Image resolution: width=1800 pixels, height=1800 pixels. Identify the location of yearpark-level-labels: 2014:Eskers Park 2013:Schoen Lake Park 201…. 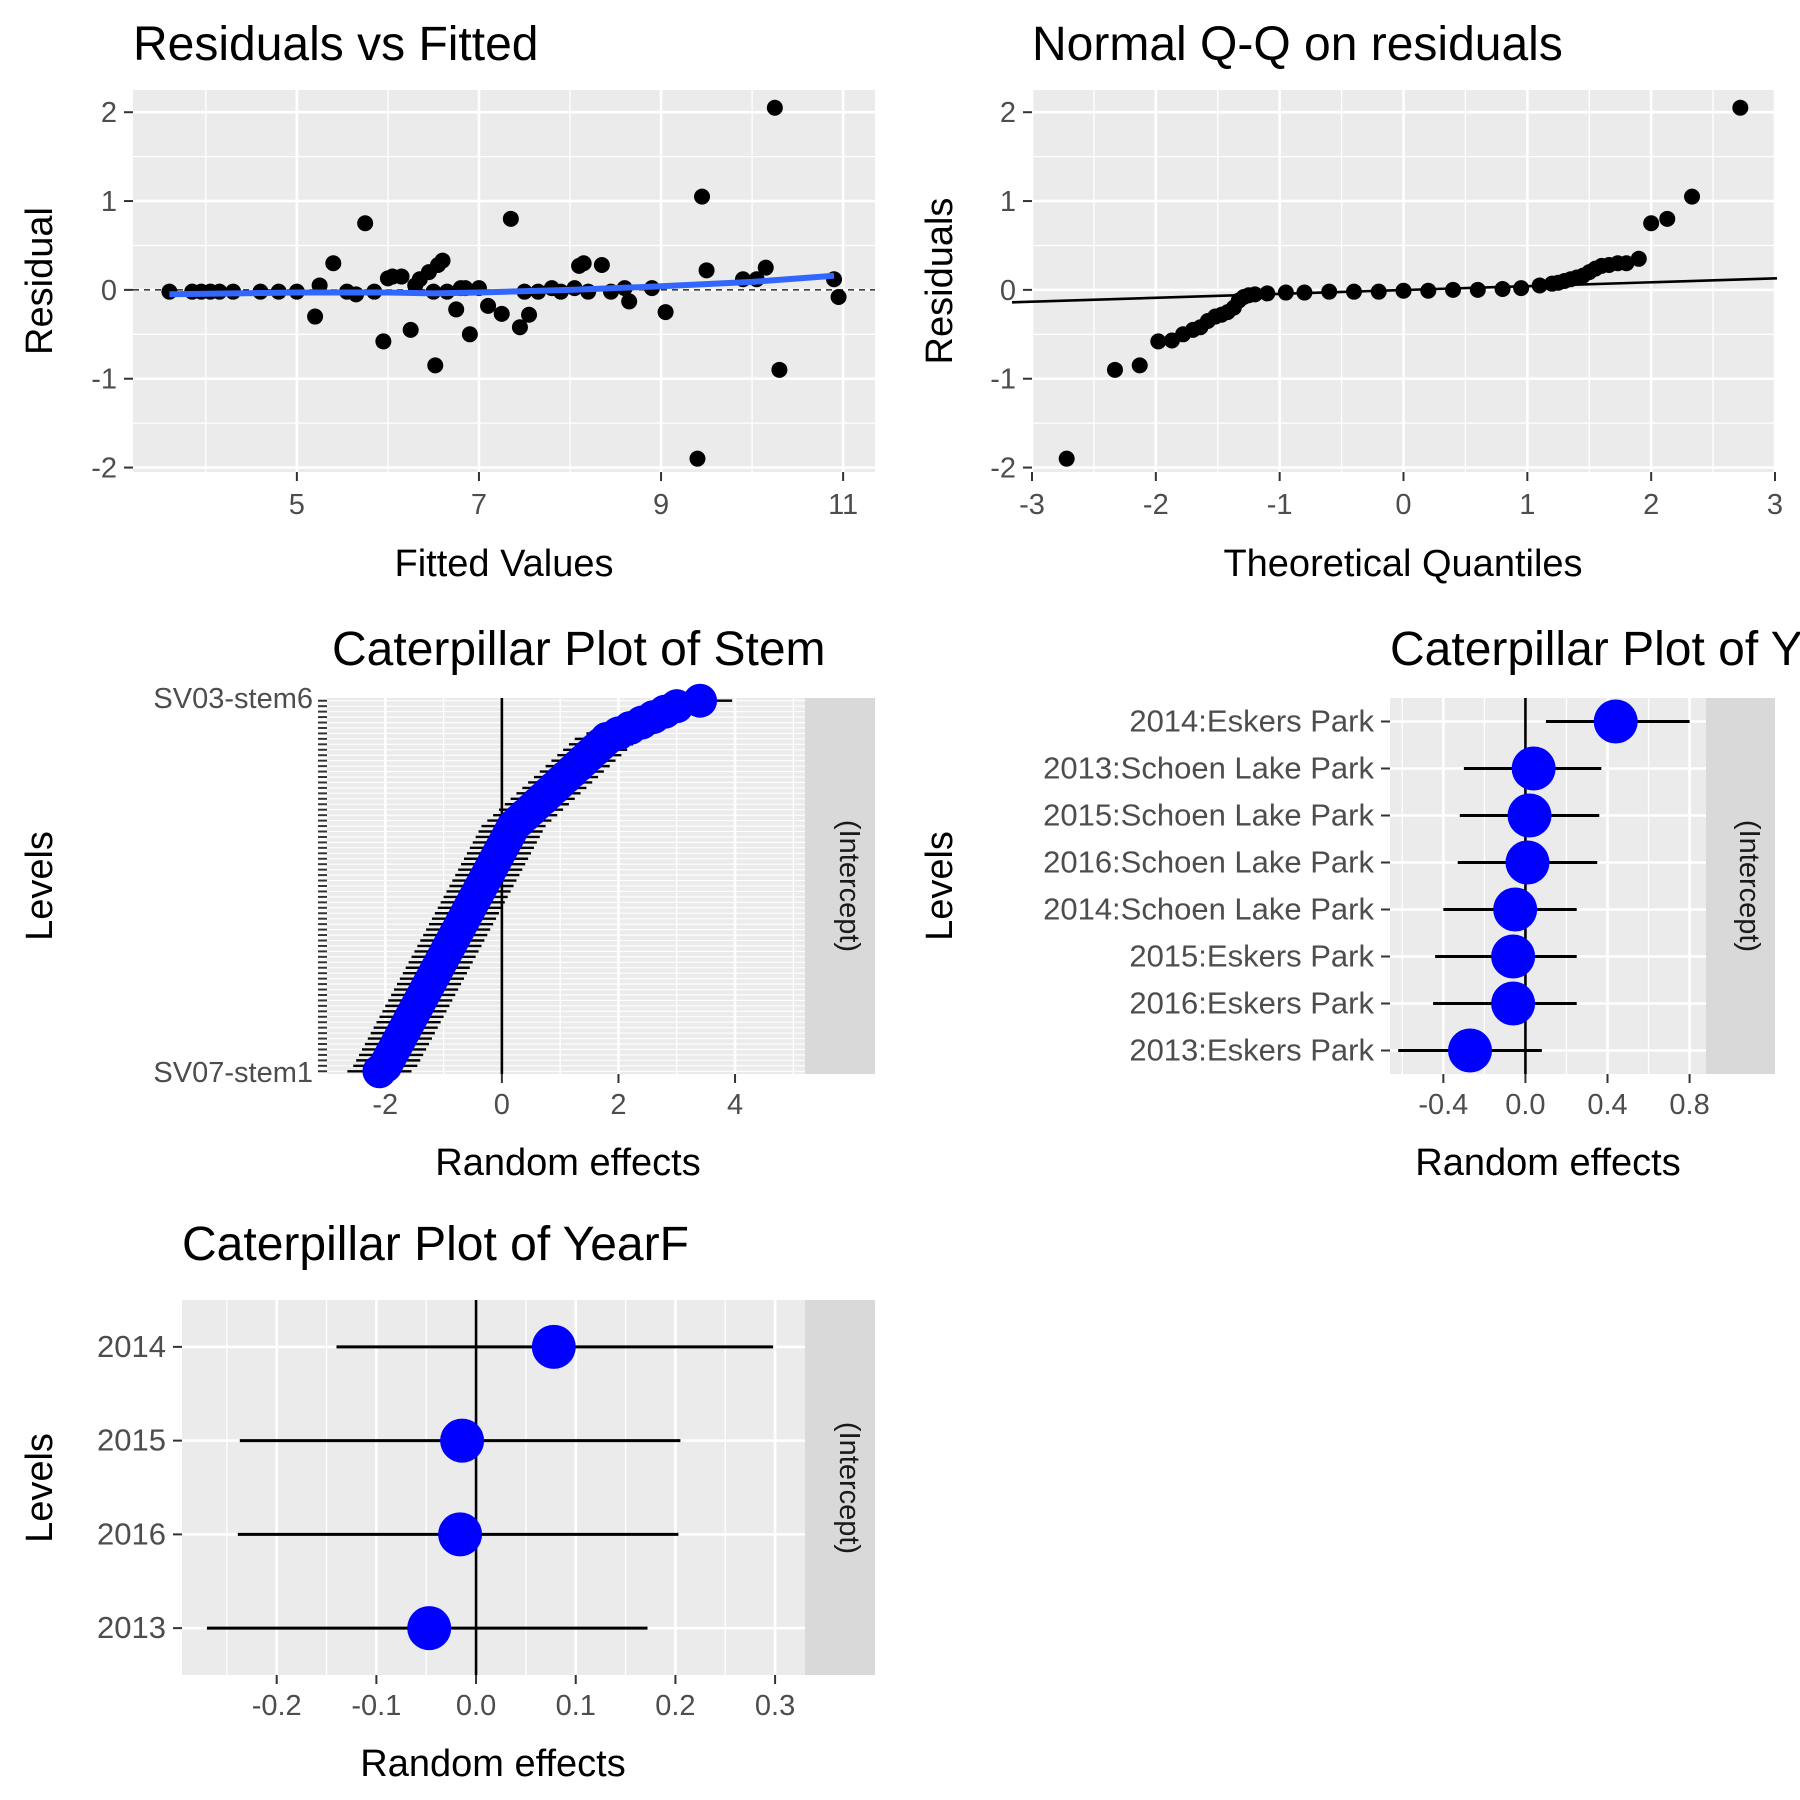
(1216, 886).